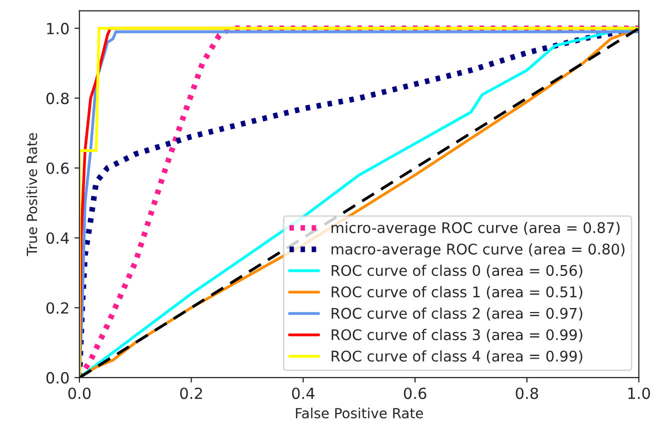  Describe the element at coordinates (478, 250) in the screenshot. I see `legend-label: macro-average ROC curve (area = 0.80)` at that location.